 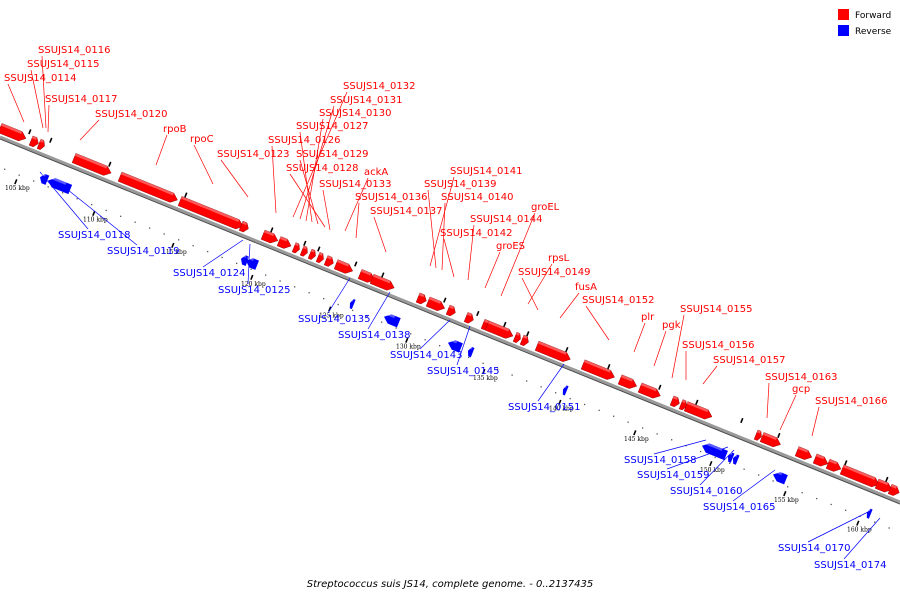 I want to click on gene-label-ssujs14-0135: SSUJS14_0135, so click(x=334, y=319).